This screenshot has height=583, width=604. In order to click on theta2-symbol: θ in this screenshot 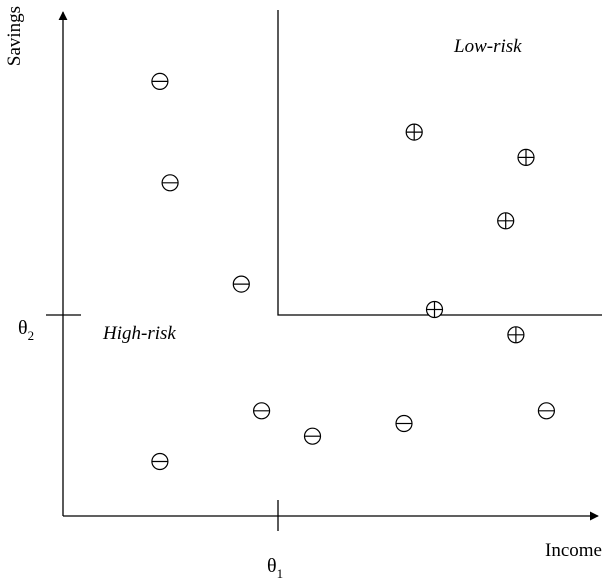, I will do `click(23, 328)`.